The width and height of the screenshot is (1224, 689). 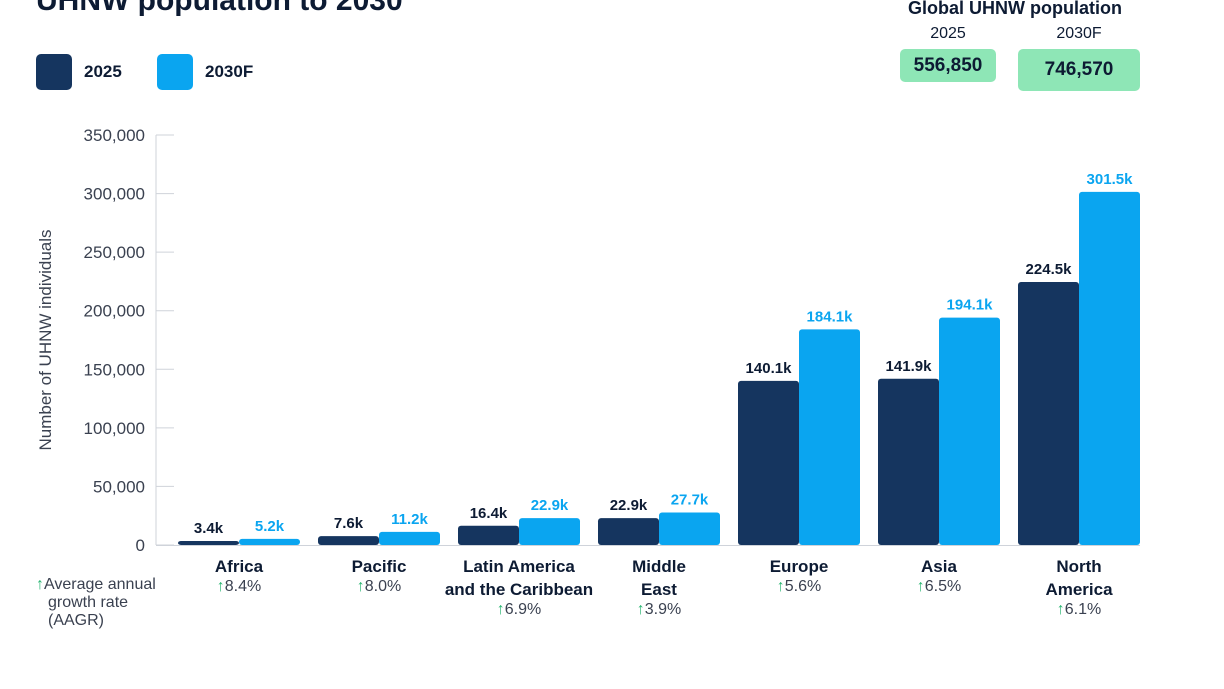 What do you see at coordinates (119, 486) in the screenshot?
I see `y-tick-label: 50,000` at bounding box center [119, 486].